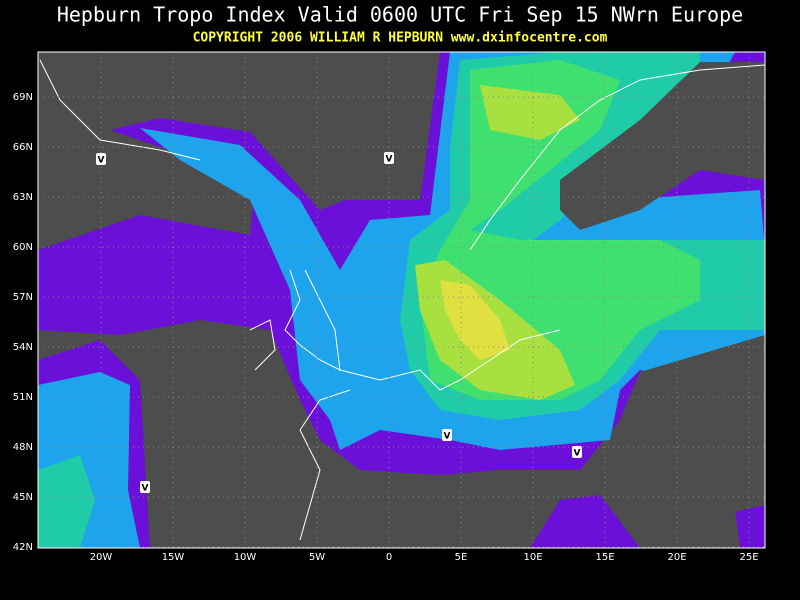 The height and width of the screenshot is (600, 800). What do you see at coordinates (389, 557) in the screenshot?
I see `longitude-label: 0` at bounding box center [389, 557].